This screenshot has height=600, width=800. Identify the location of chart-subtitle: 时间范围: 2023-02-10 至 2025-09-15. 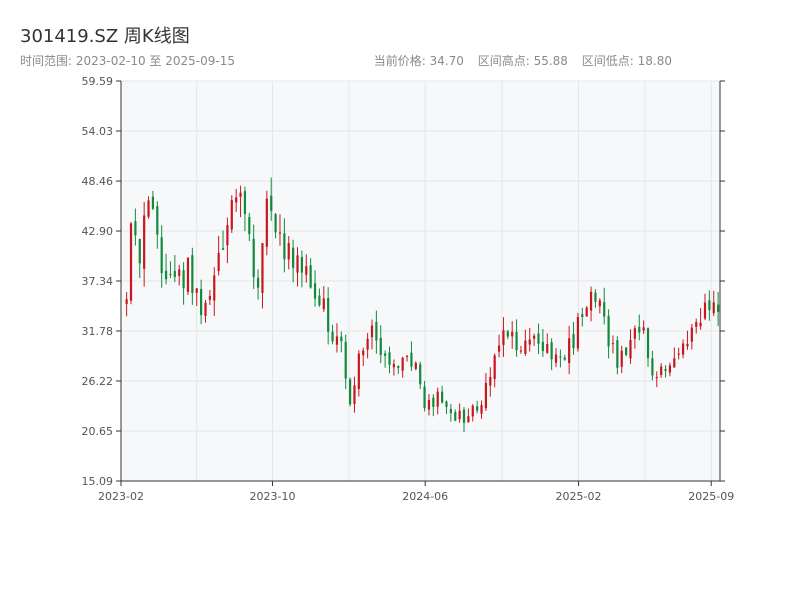
(127, 61).